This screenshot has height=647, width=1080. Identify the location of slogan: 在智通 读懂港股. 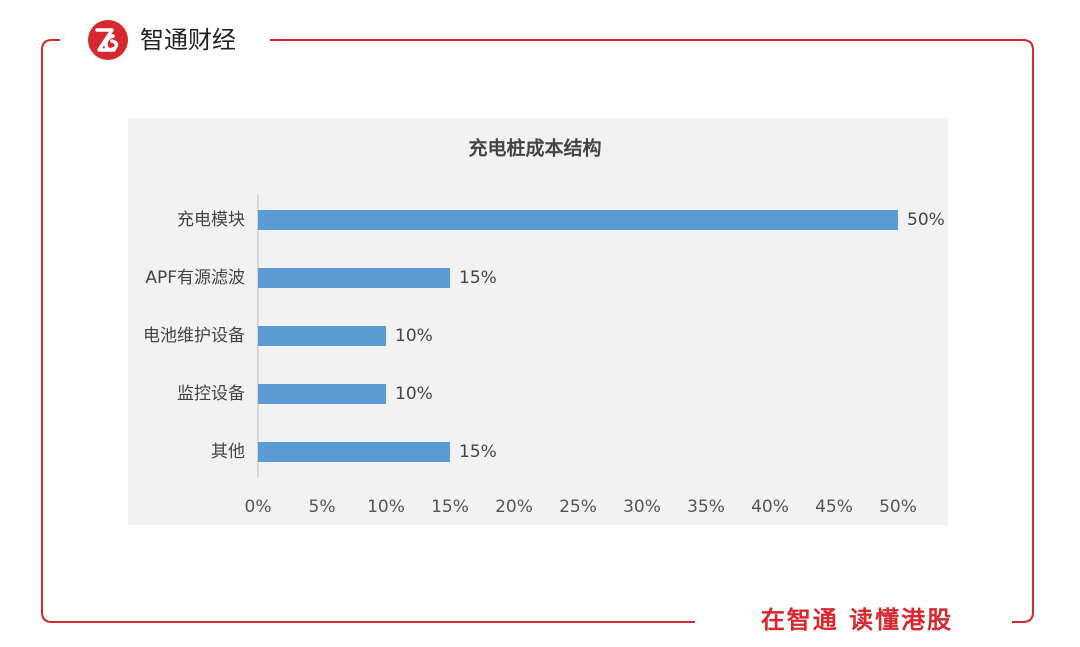
(857, 620).